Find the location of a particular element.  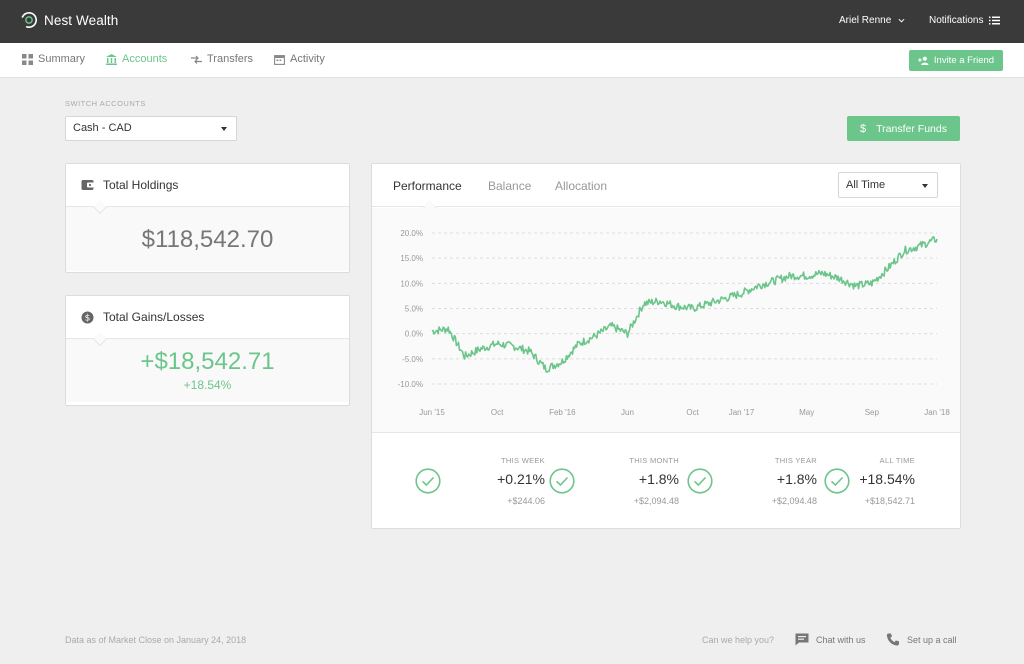

brand-name: Nest Wealth is located at coordinates (81, 20).